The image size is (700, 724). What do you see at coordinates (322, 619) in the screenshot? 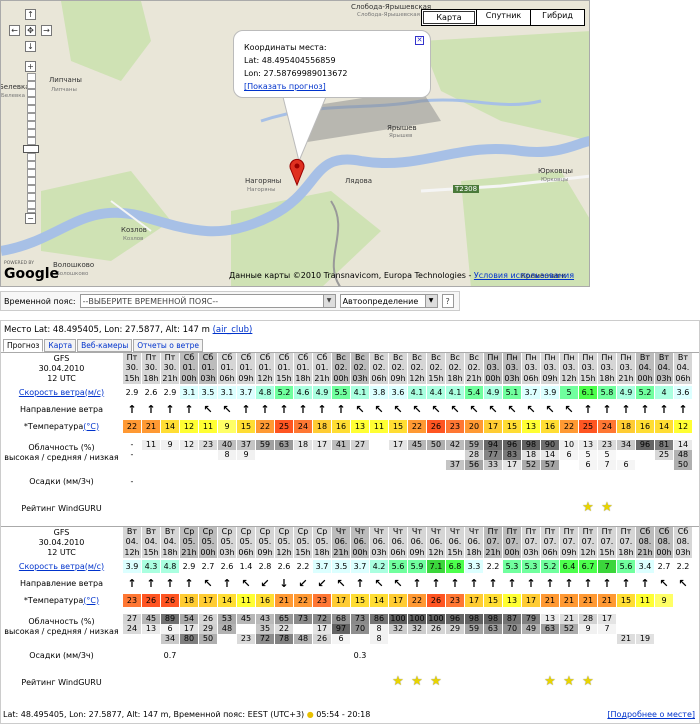
I see `cloud-high-cell: 72` at bounding box center [322, 619].